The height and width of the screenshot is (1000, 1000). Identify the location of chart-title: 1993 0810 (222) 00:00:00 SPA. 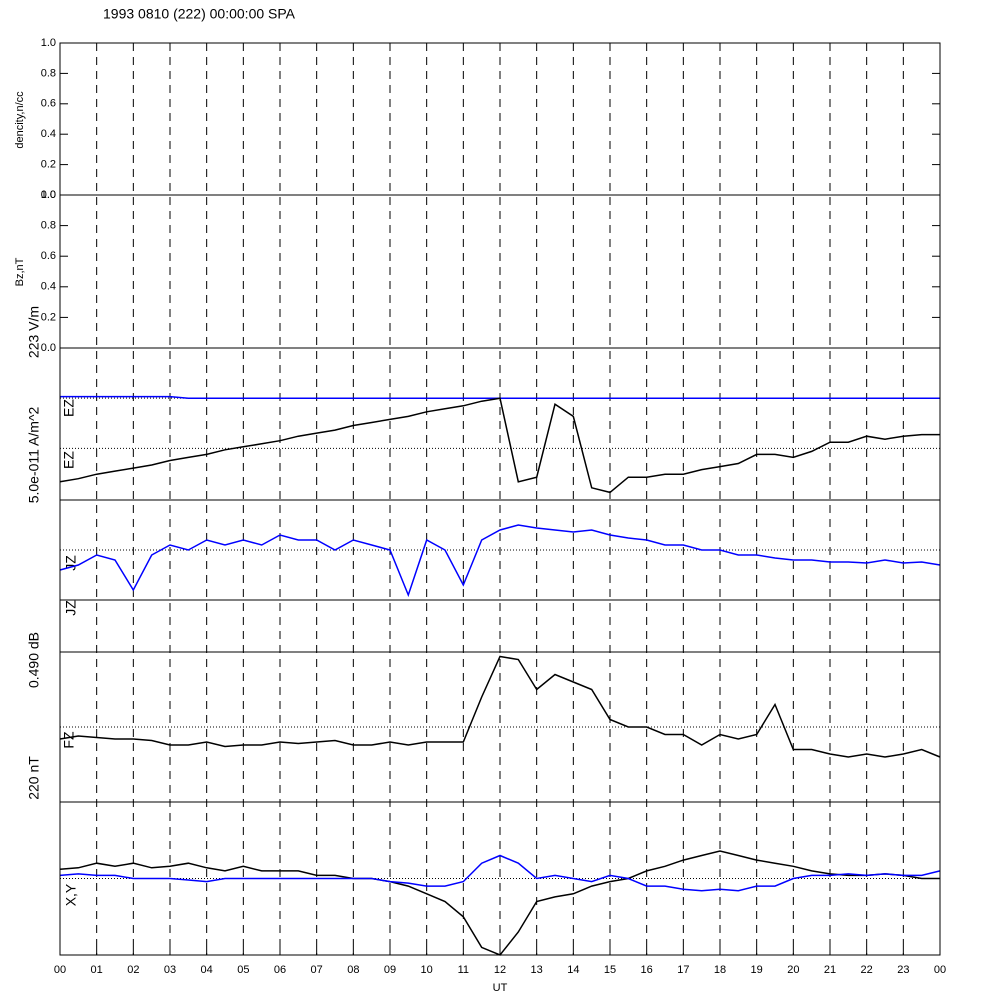
(199, 14).